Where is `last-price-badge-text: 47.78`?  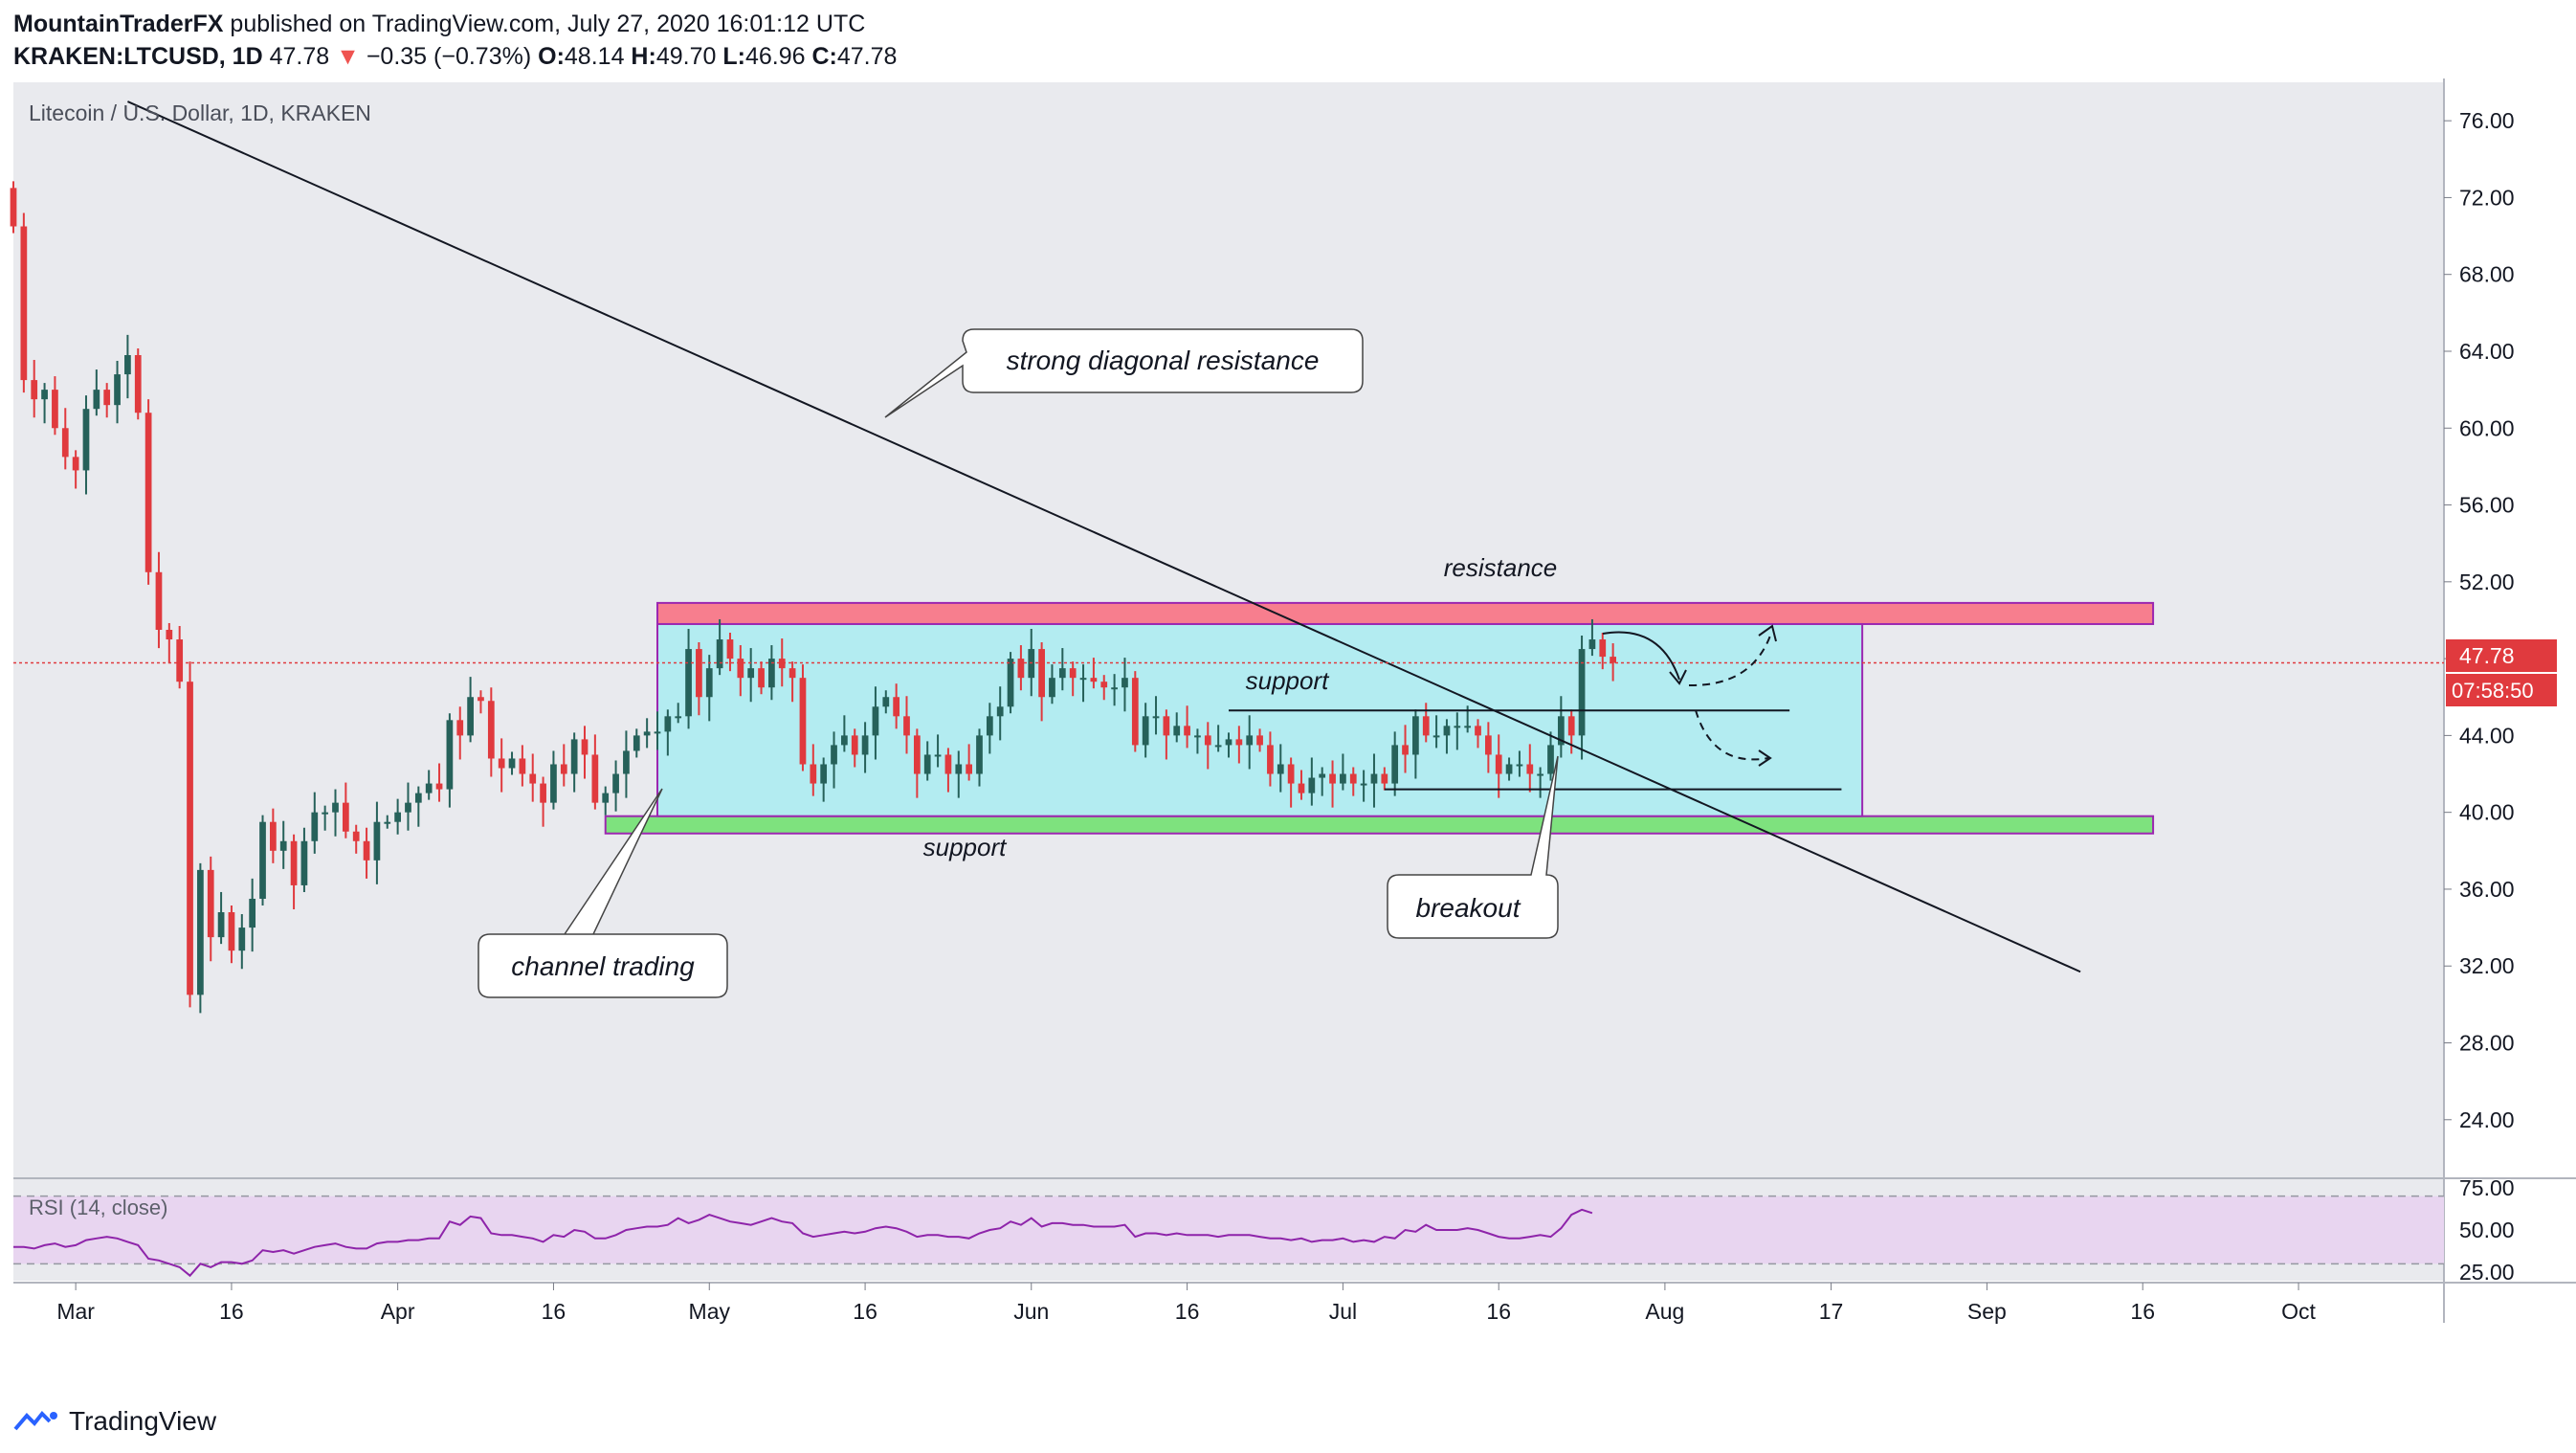 last-price-badge-text: 47.78 is located at coordinates (2487, 655).